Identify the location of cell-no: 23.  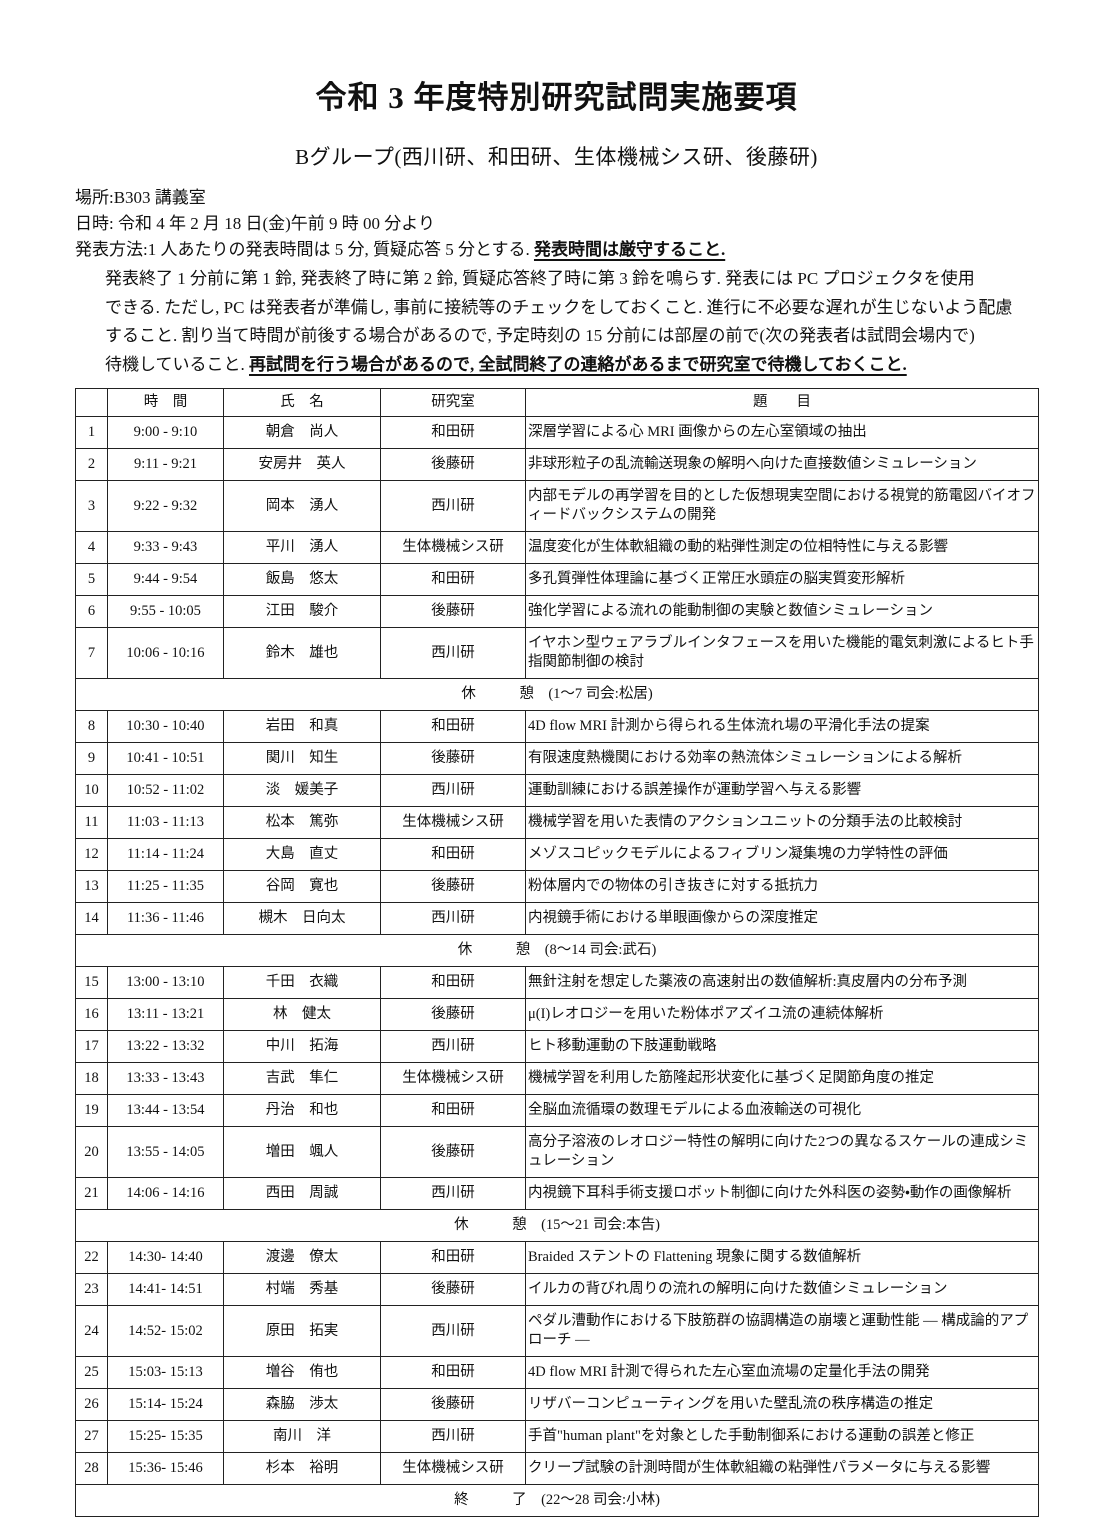
(91, 1289).